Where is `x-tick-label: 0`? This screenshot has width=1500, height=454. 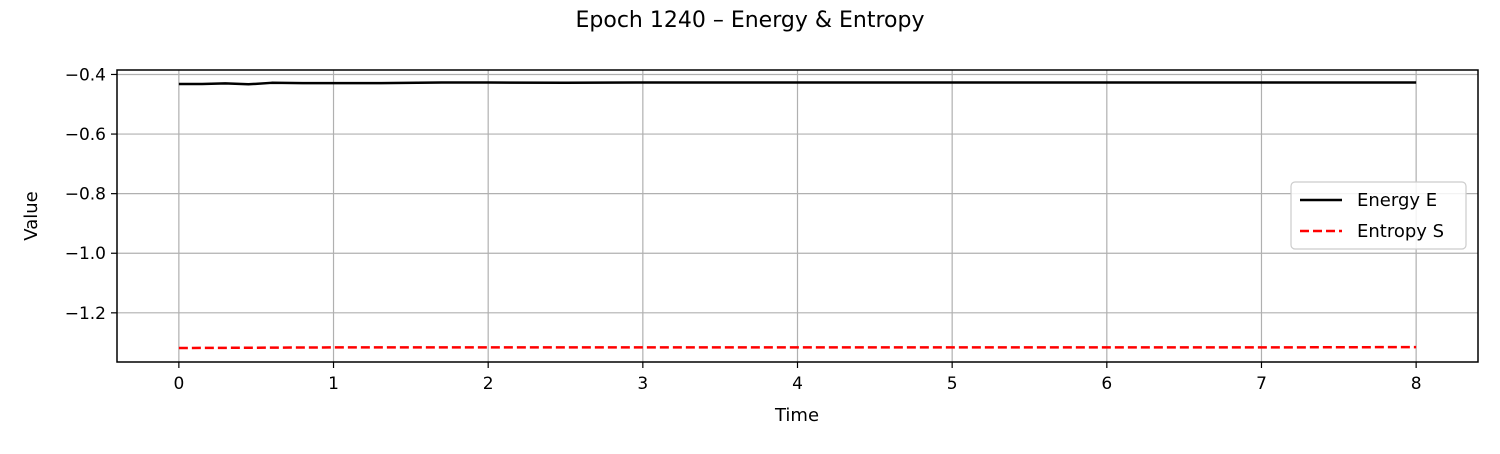 x-tick-label: 0 is located at coordinates (178, 384).